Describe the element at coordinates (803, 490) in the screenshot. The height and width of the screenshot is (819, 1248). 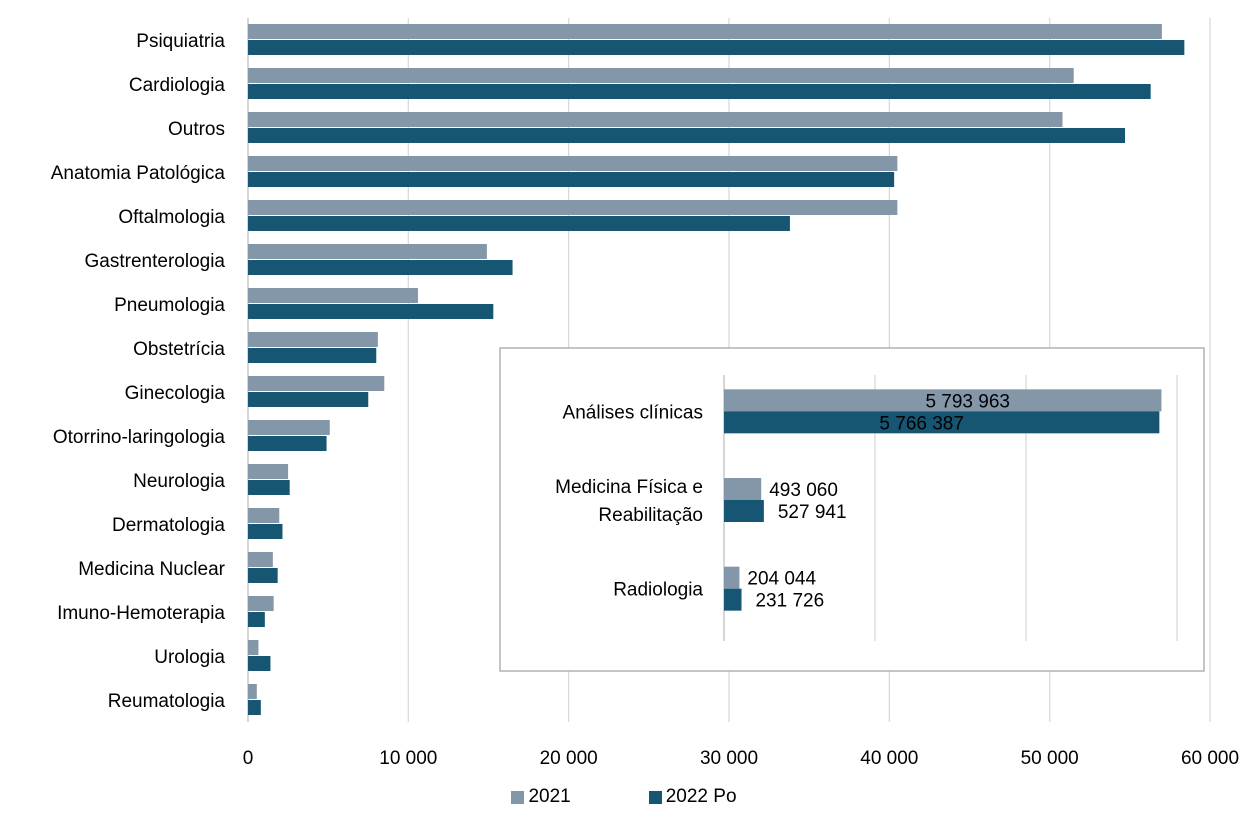
I see `inset-data-label: 493 060` at that location.